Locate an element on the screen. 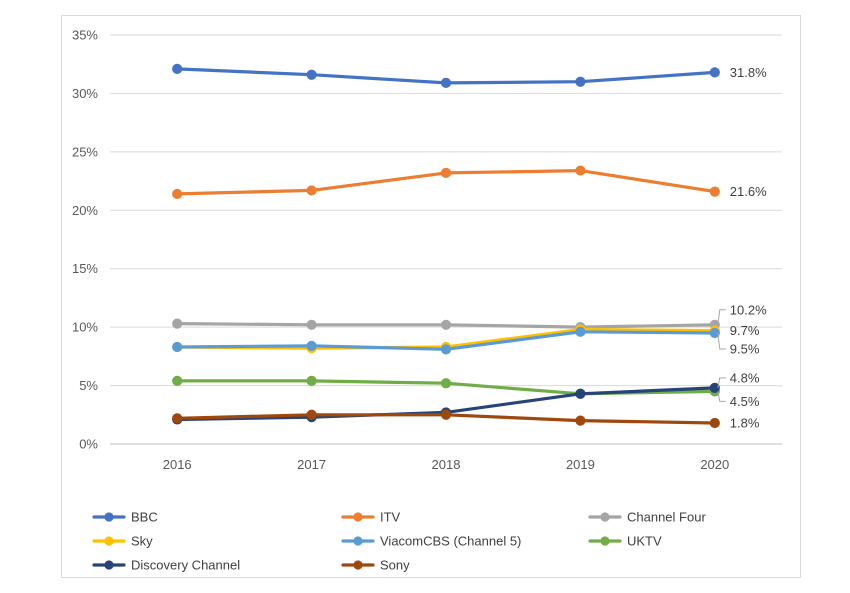  series-sony is located at coordinates (446, 419).